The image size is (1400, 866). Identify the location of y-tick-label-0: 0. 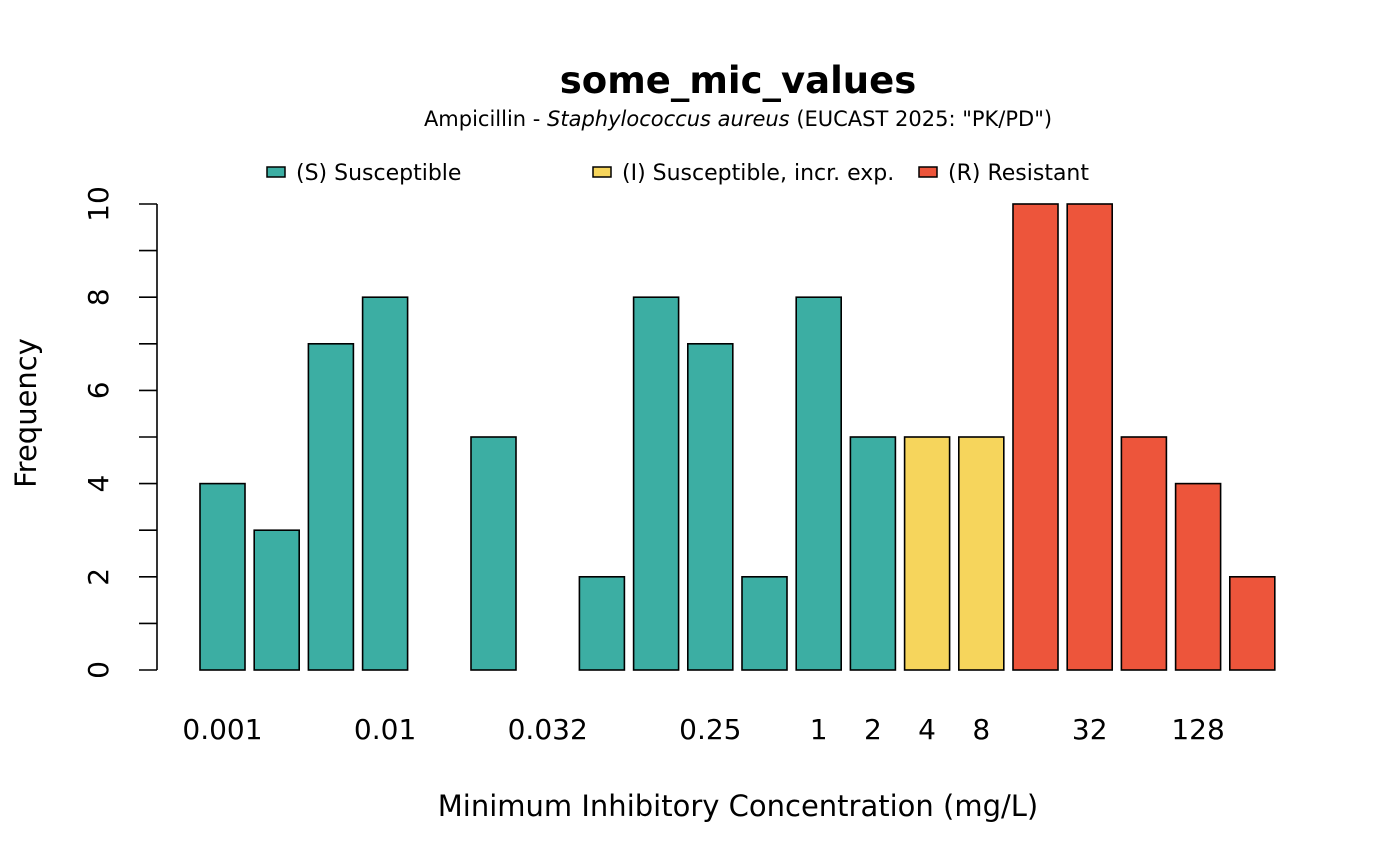
(98, 670).